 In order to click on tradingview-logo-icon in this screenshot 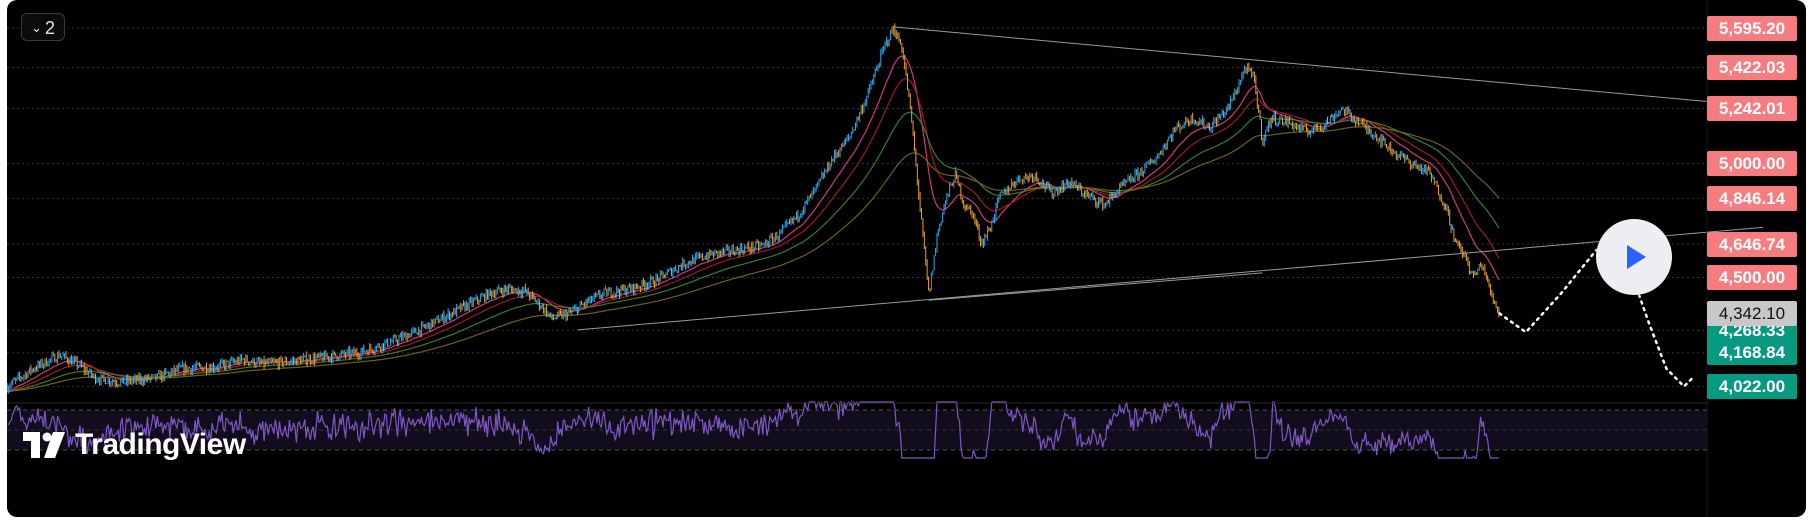, I will do `click(44, 445)`.